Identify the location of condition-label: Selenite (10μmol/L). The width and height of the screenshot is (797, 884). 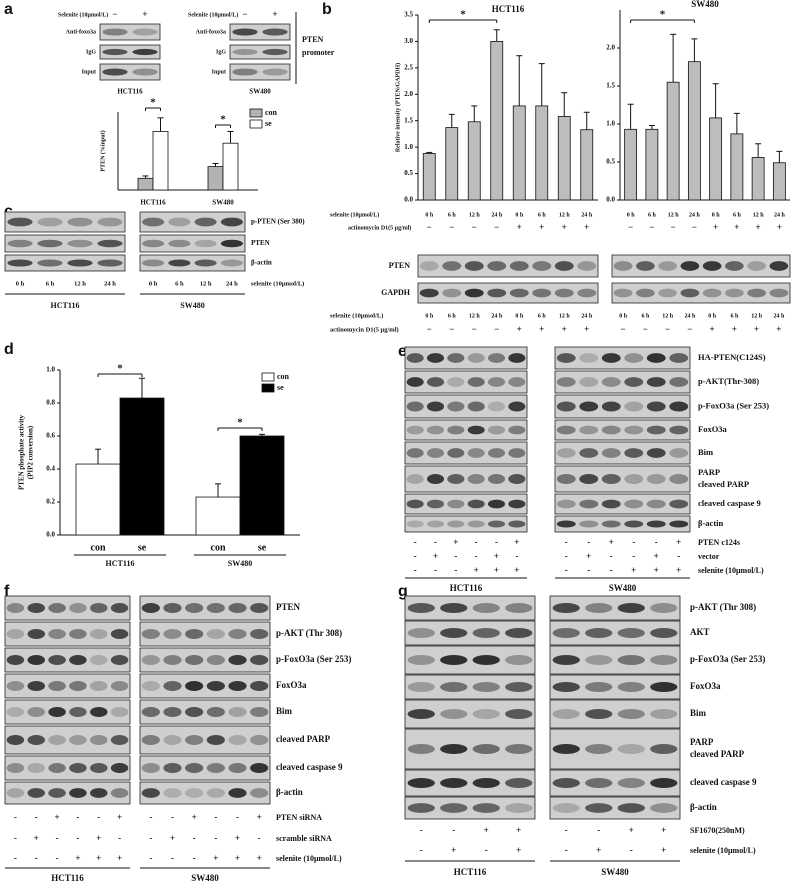
(213, 14).